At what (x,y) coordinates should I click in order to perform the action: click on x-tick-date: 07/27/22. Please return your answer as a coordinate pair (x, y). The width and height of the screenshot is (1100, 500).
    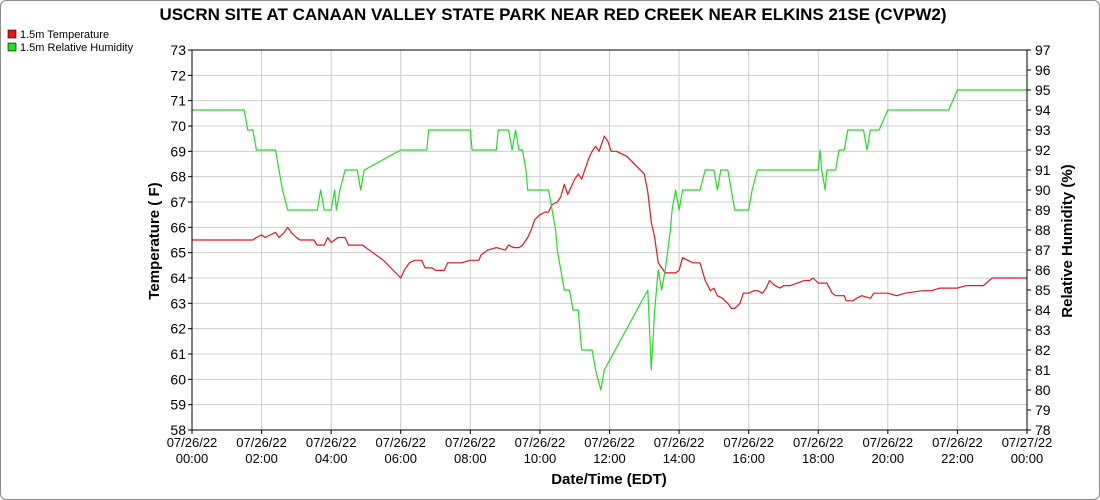
    Looking at the image, I should click on (1027, 442).